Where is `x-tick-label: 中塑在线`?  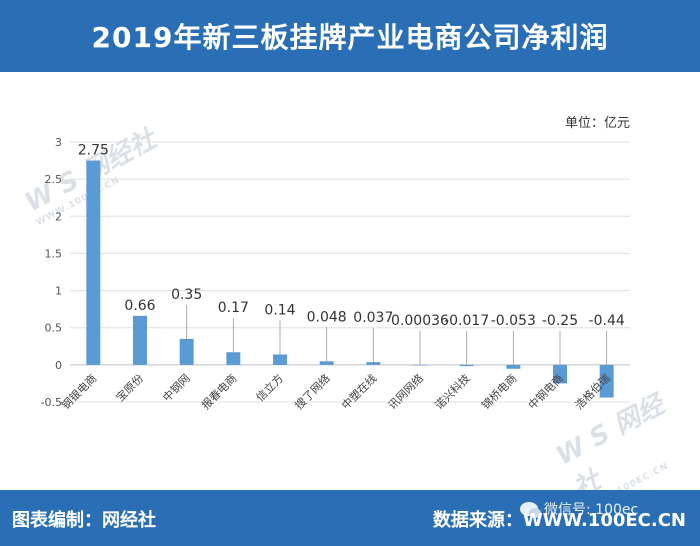 x-tick-label: 中塑在线 is located at coordinates (358, 391).